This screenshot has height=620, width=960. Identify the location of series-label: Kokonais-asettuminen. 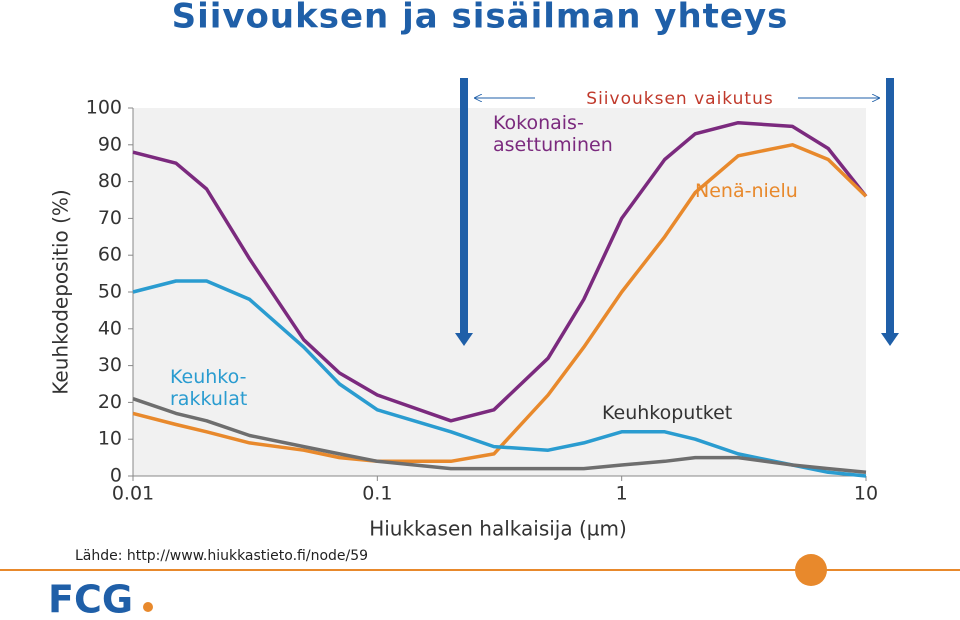
(553, 134).